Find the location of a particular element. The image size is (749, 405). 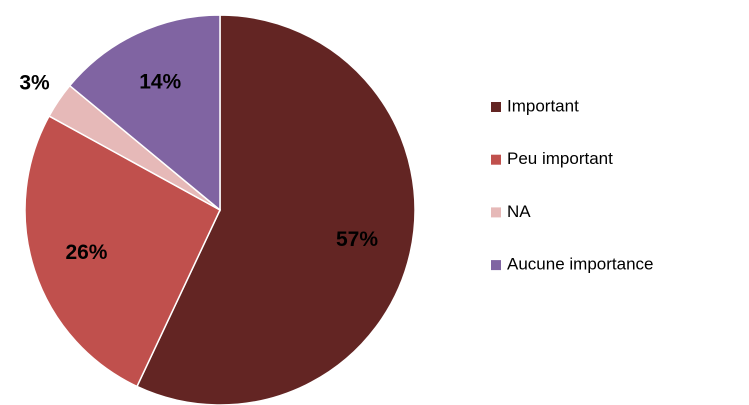

data-label: 3% is located at coordinates (34, 82).